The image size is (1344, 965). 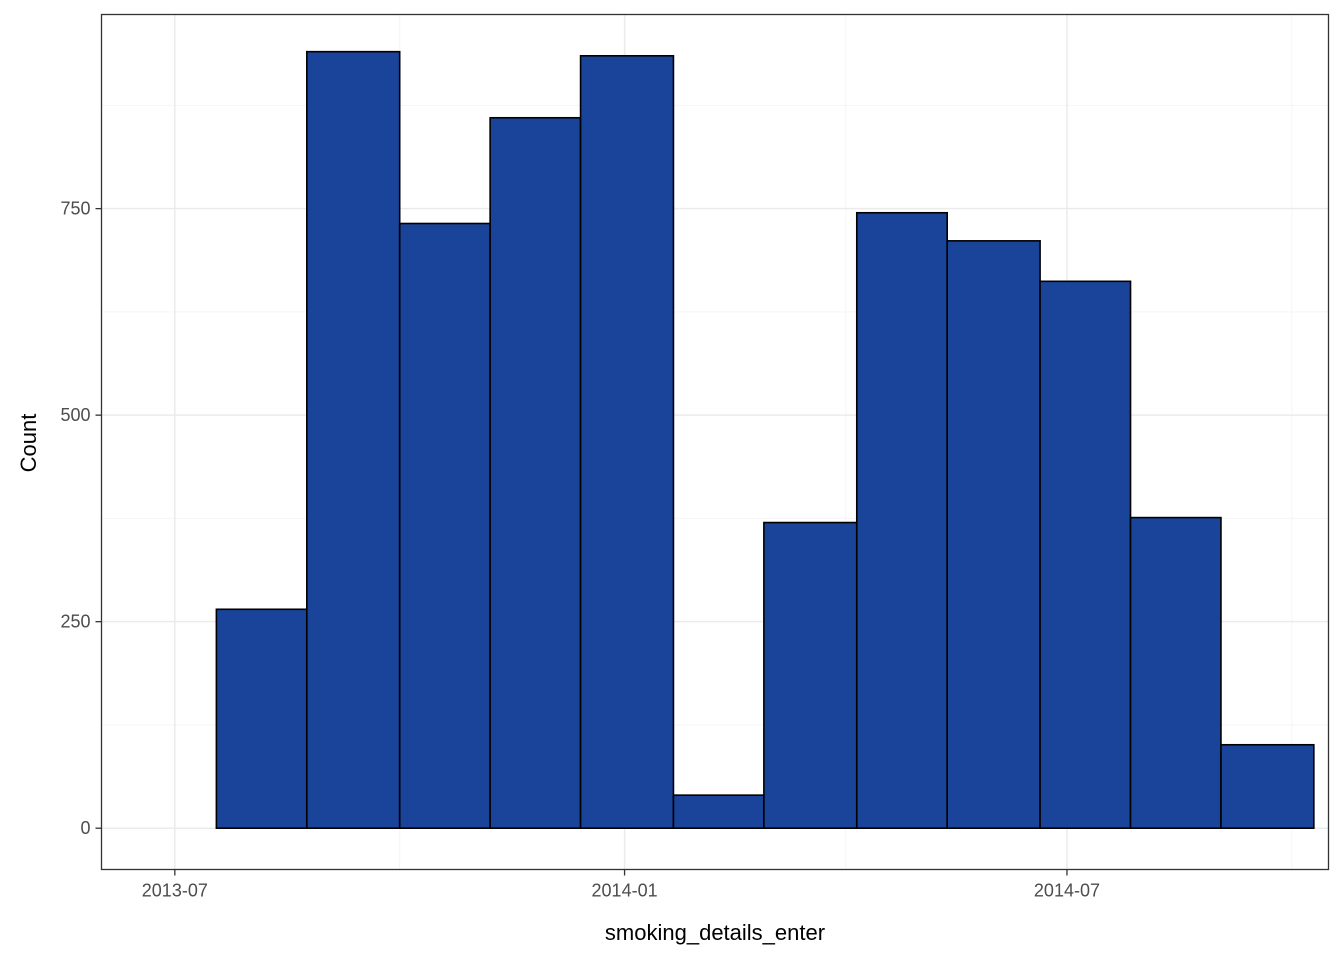 What do you see at coordinates (85, 828) in the screenshot?
I see `y-tick-label: 0` at bounding box center [85, 828].